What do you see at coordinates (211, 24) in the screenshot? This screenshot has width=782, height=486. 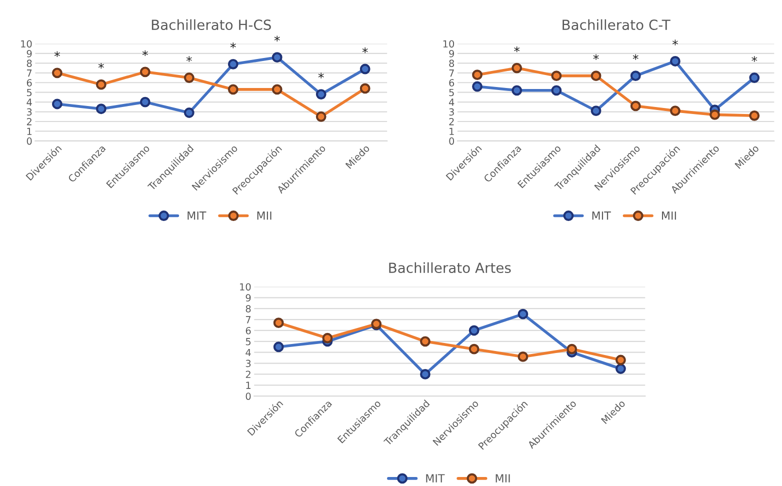 I see `chart-title: Bachillerato H-CS` at bounding box center [211, 24].